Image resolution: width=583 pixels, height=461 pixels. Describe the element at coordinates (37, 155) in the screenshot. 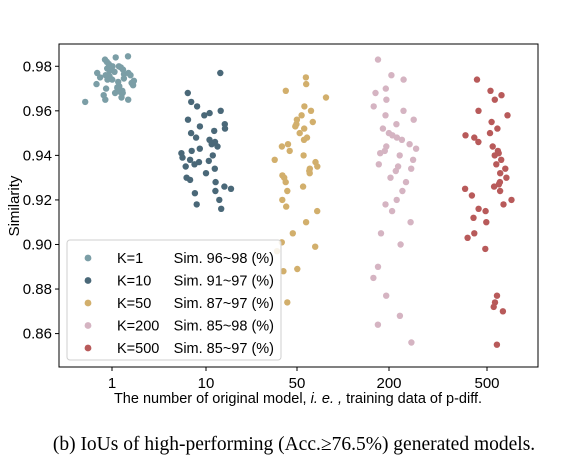

I see `y-tick-label: 0.94` at that location.